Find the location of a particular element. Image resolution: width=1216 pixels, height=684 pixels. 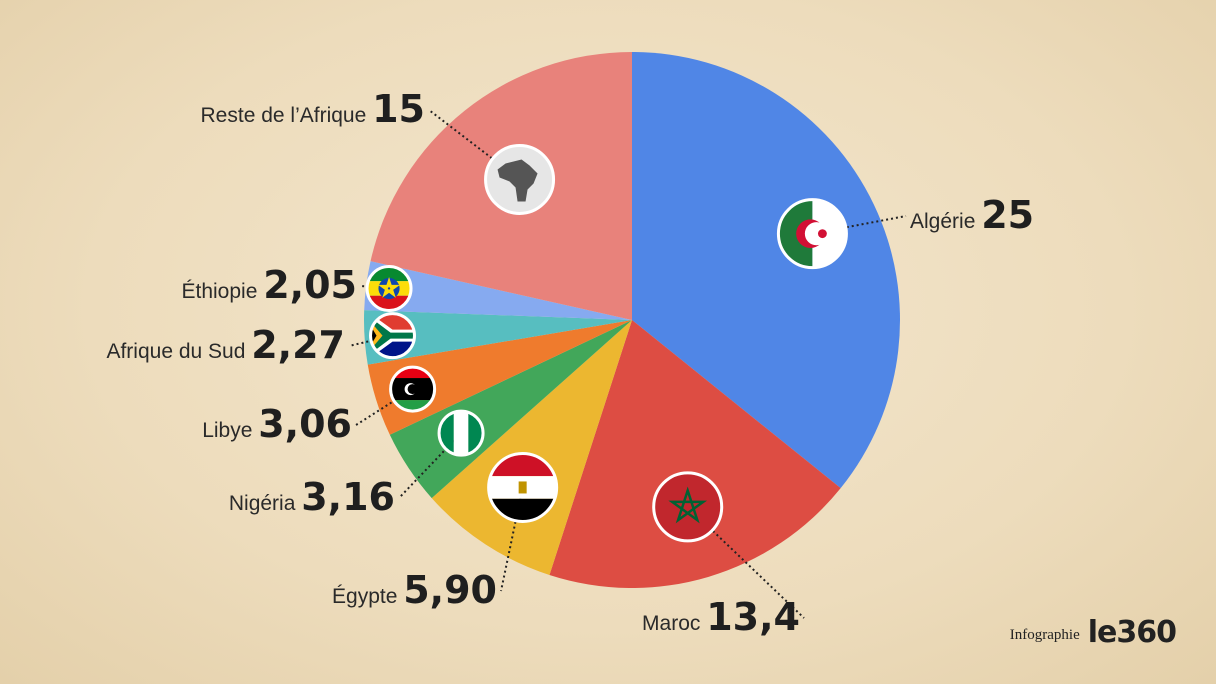

ethiopia-flag-icon is located at coordinates (389, 288).